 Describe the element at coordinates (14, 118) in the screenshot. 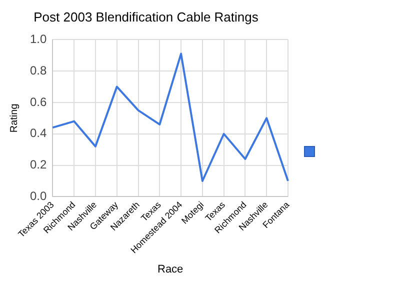

I see `y-axis-title: Rating` at that location.